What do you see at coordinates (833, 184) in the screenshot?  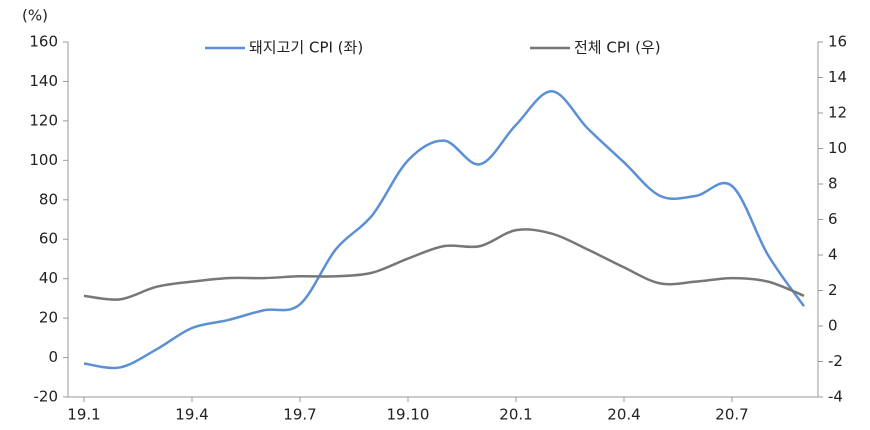 I see `y2-tick-label: 8` at bounding box center [833, 184].